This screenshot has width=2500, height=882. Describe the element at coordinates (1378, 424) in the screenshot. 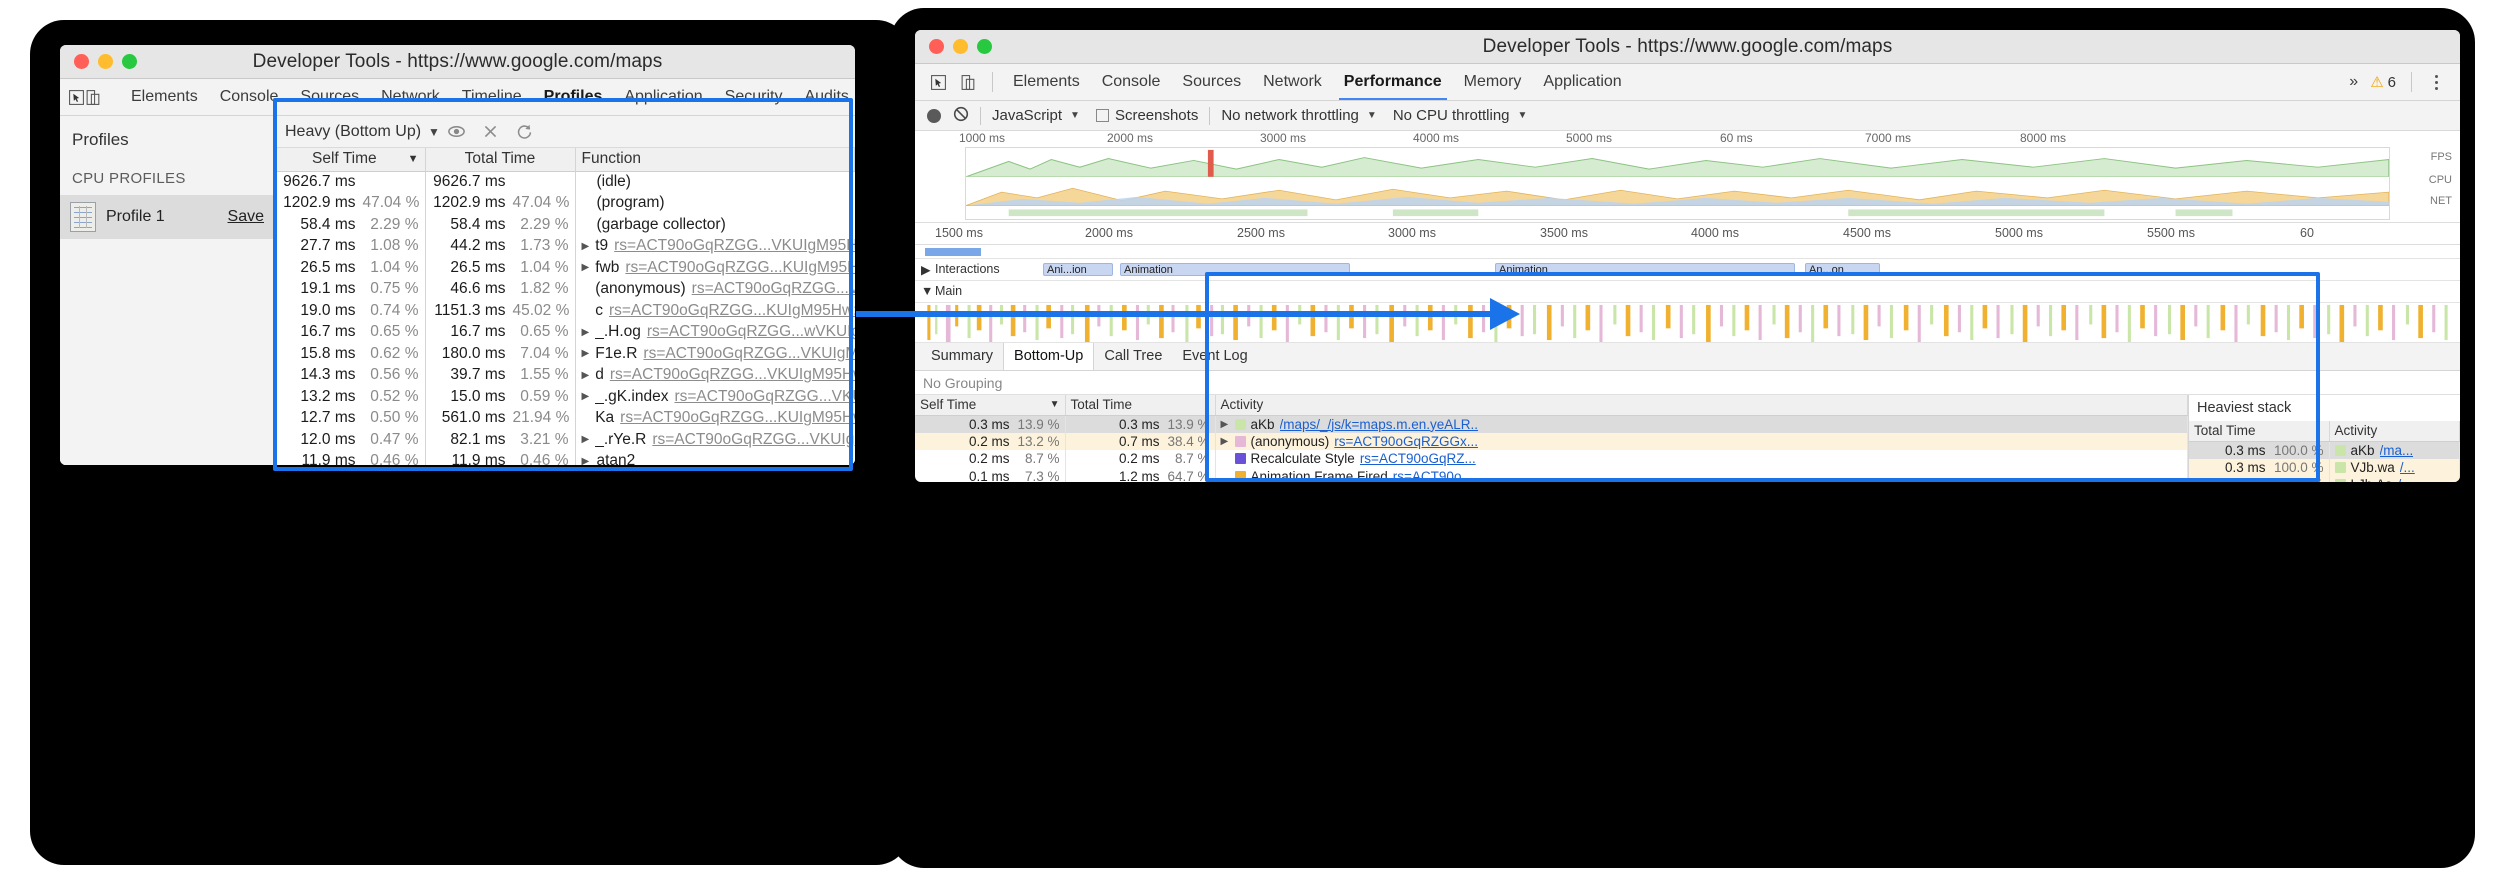

I see `activity-source-link: /maps/_/js/k=maps.m.en.yeALR..` at that location.